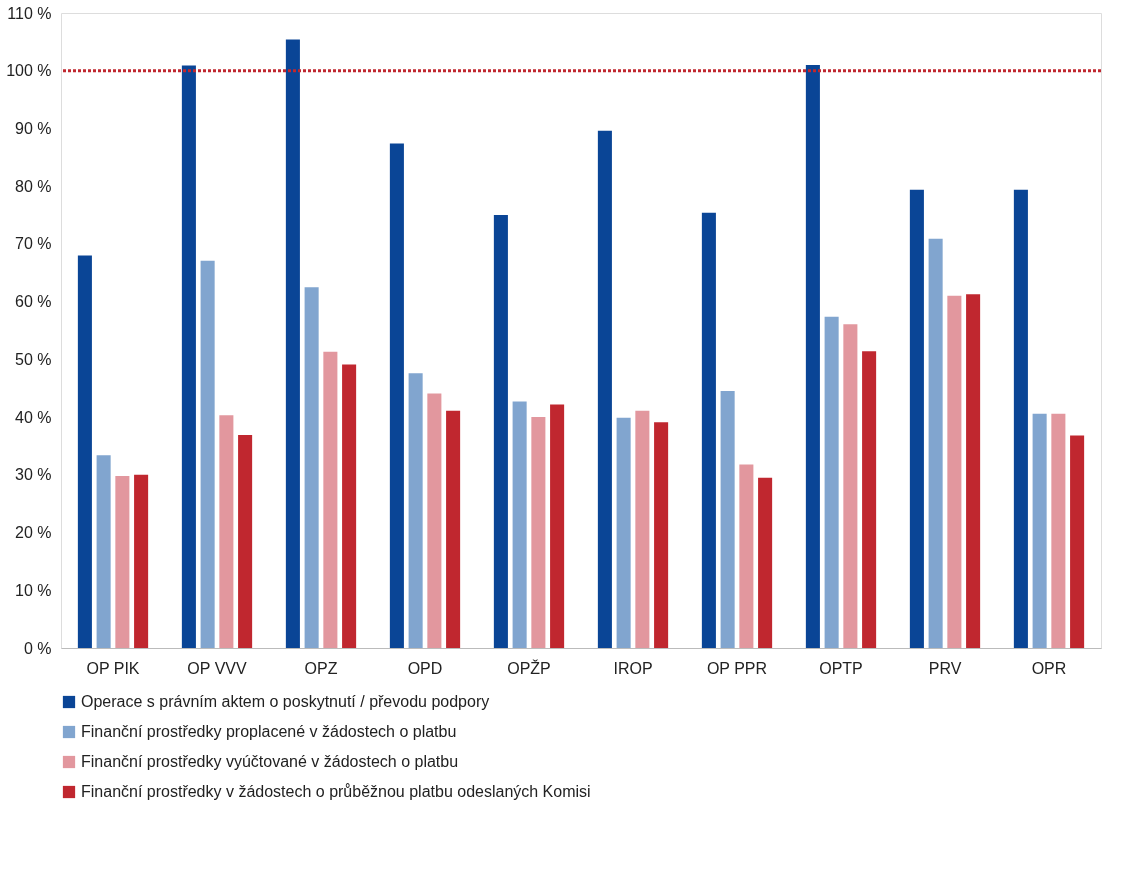  Describe the element at coordinates (33, 302) in the screenshot. I see `y-tick-label: 60 %` at that location.